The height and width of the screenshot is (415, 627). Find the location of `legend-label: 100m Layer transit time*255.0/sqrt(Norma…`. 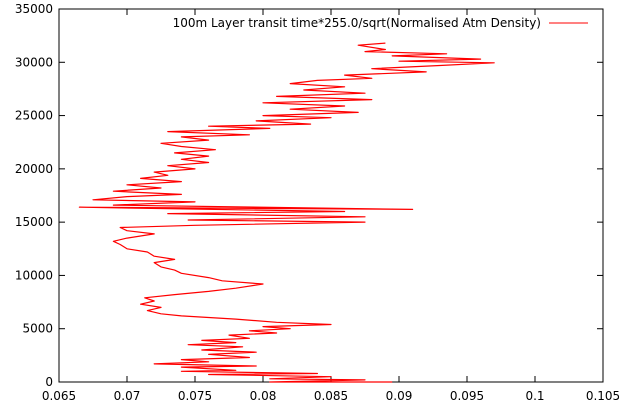

legend-label: 100m Layer transit time*255.0/sqrt(Norma… is located at coordinates (357, 23).